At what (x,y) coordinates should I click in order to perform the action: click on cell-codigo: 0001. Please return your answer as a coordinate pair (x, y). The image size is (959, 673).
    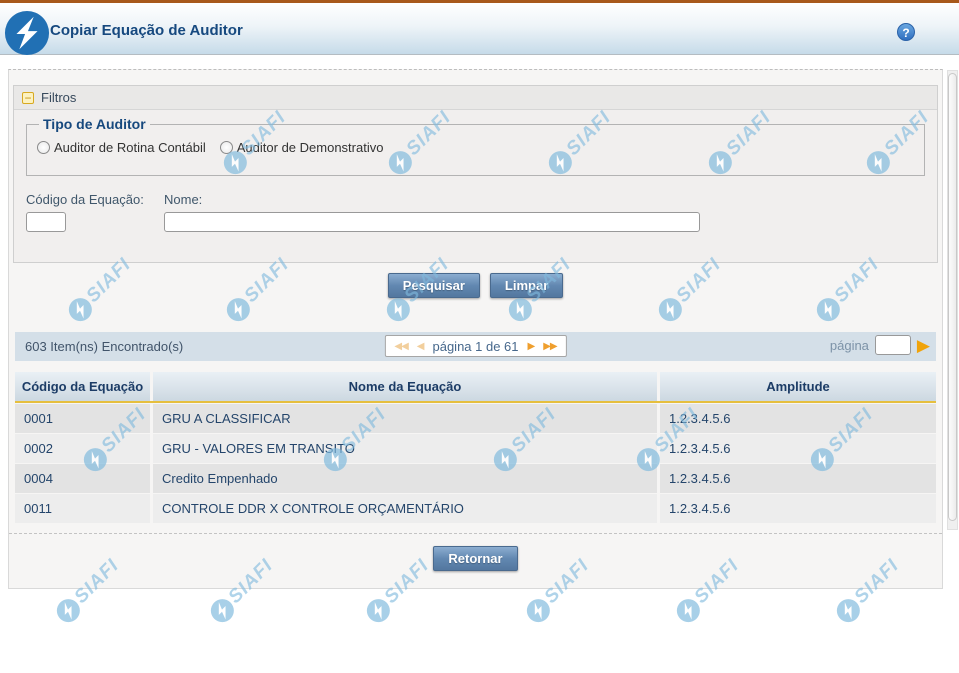
    Looking at the image, I should click on (82, 418).